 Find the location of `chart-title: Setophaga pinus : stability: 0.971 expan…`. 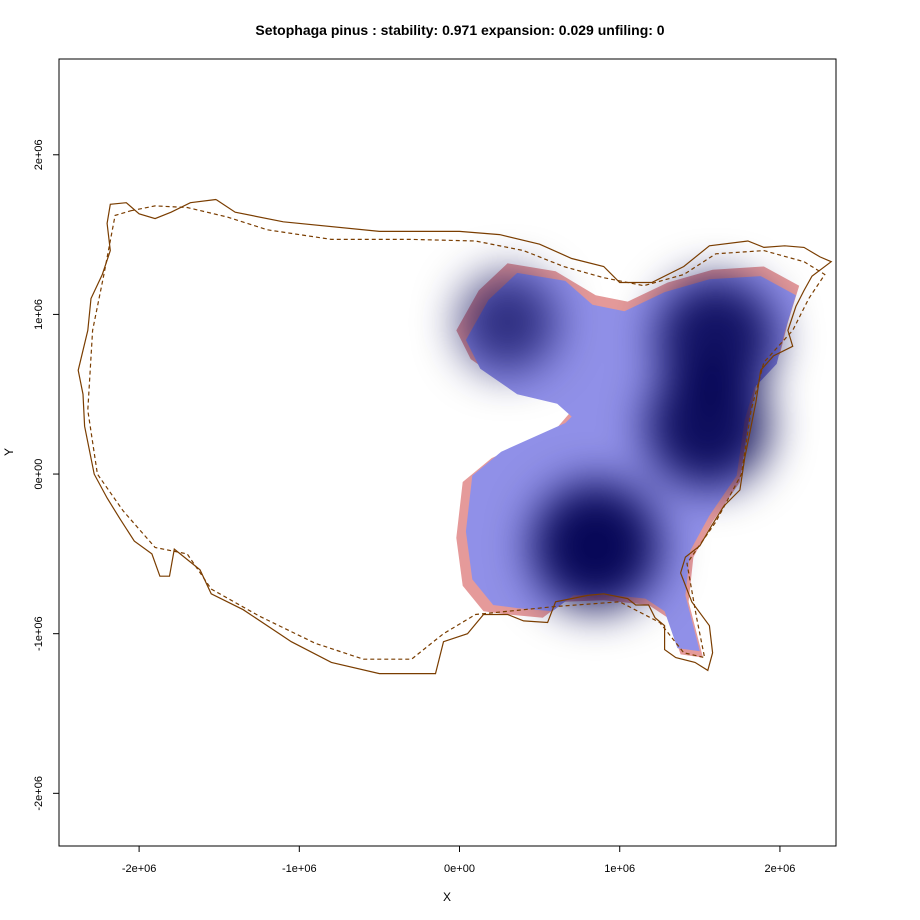

chart-title: Setophaga pinus : stability: 0.971 expan… is located at coordinates (460, 30).